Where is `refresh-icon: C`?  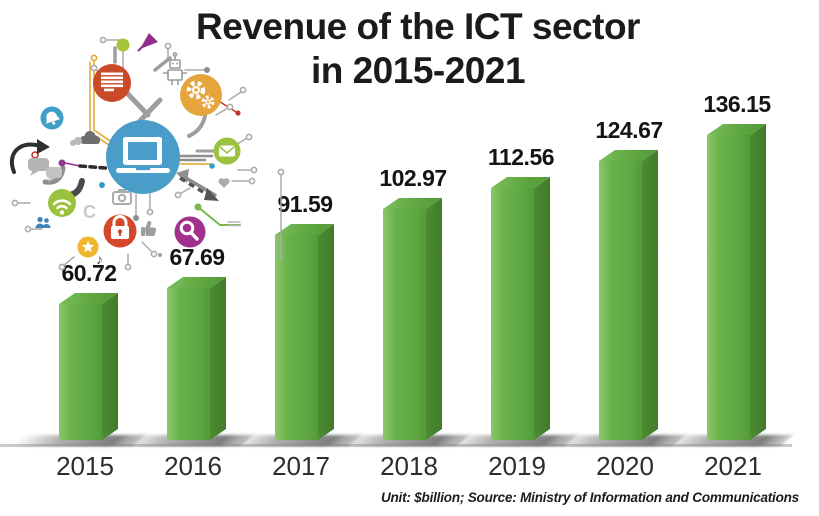
refresh-icon: C is located at coordinates (89, 212).